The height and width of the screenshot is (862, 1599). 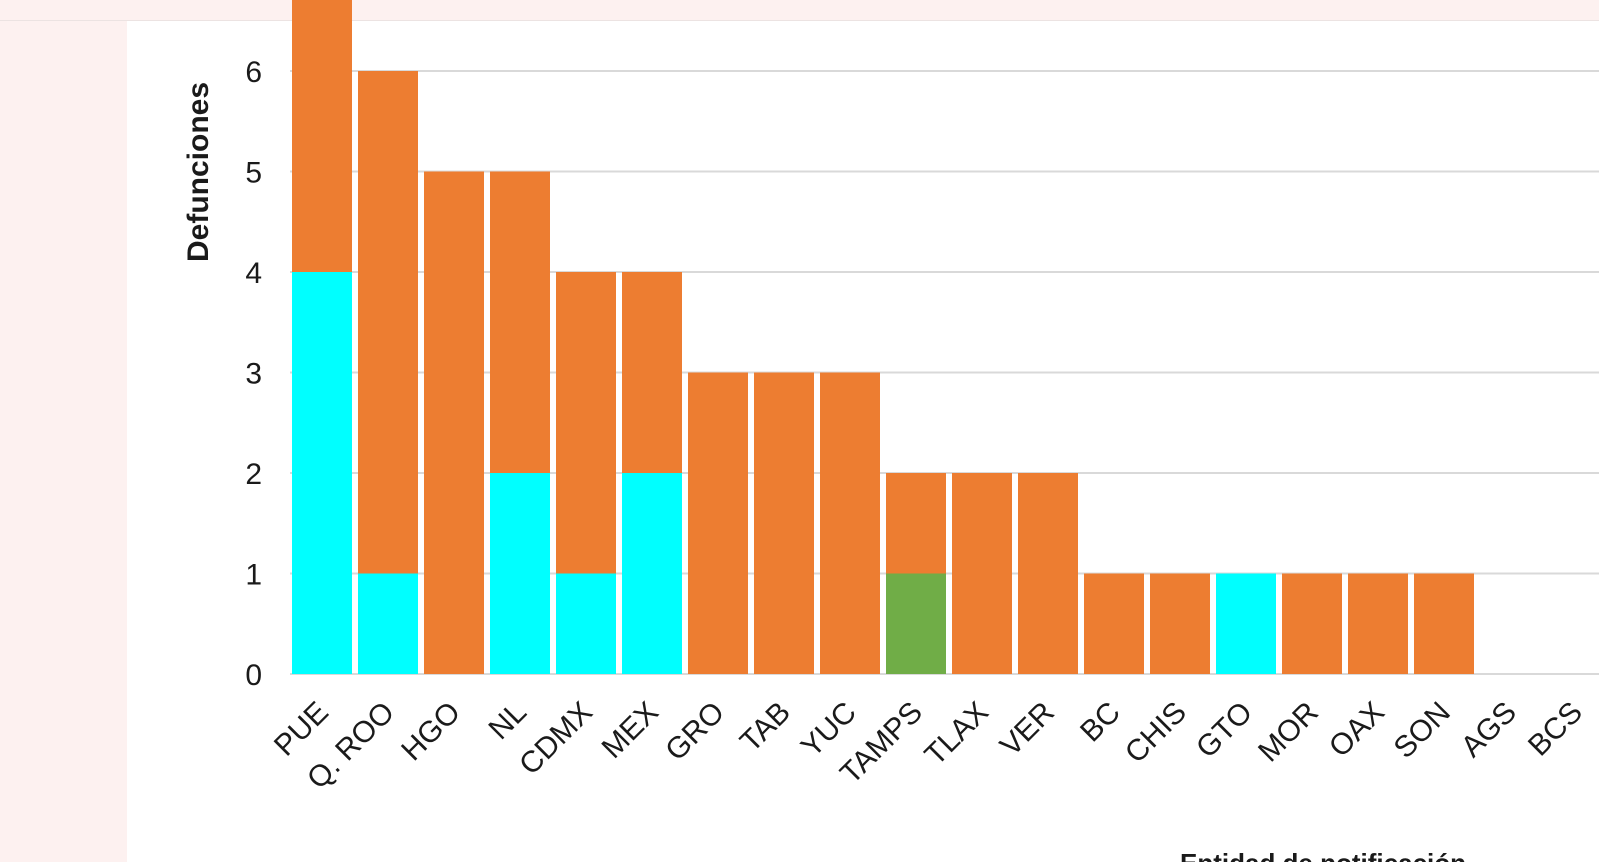 I want to click on x-axis-label: Entidad de notificación, so click(x=1323, y=855).